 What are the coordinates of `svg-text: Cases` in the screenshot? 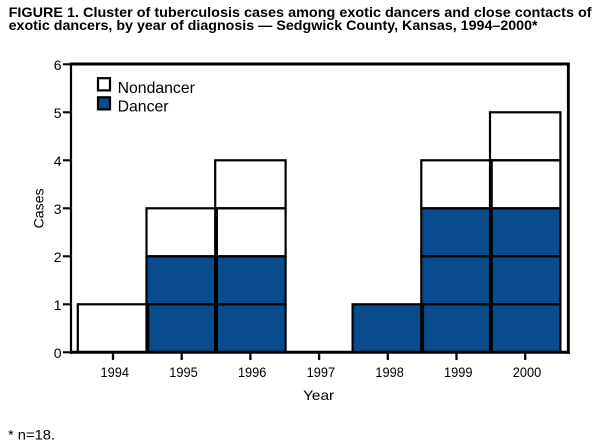 It's located at (39, 208).